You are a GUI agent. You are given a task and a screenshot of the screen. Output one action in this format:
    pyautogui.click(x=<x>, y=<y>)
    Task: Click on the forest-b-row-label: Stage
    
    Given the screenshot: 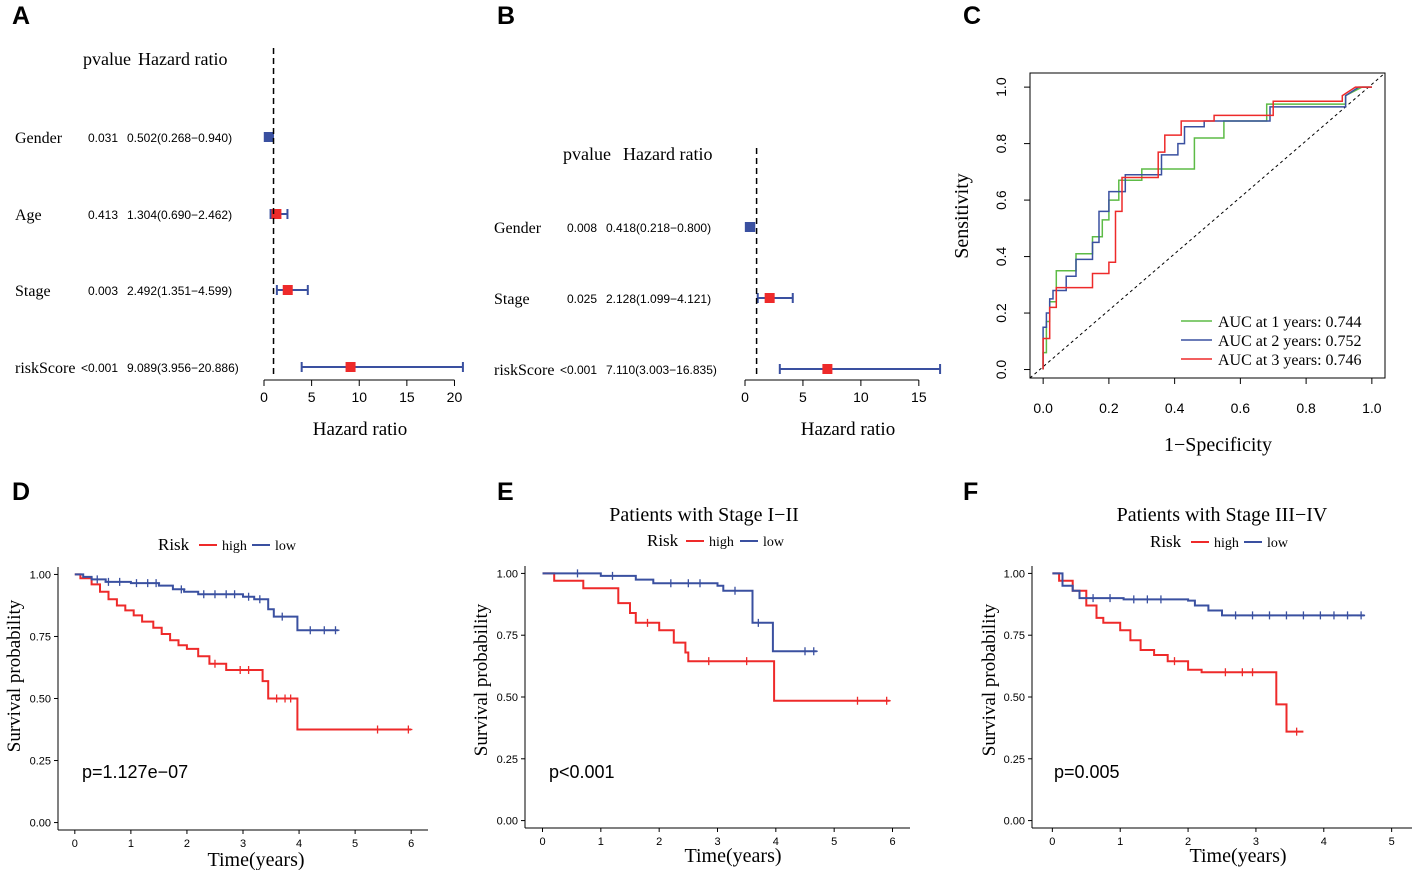 What is the action you would take?
    pyautogui.click(x=512, y=299)
    